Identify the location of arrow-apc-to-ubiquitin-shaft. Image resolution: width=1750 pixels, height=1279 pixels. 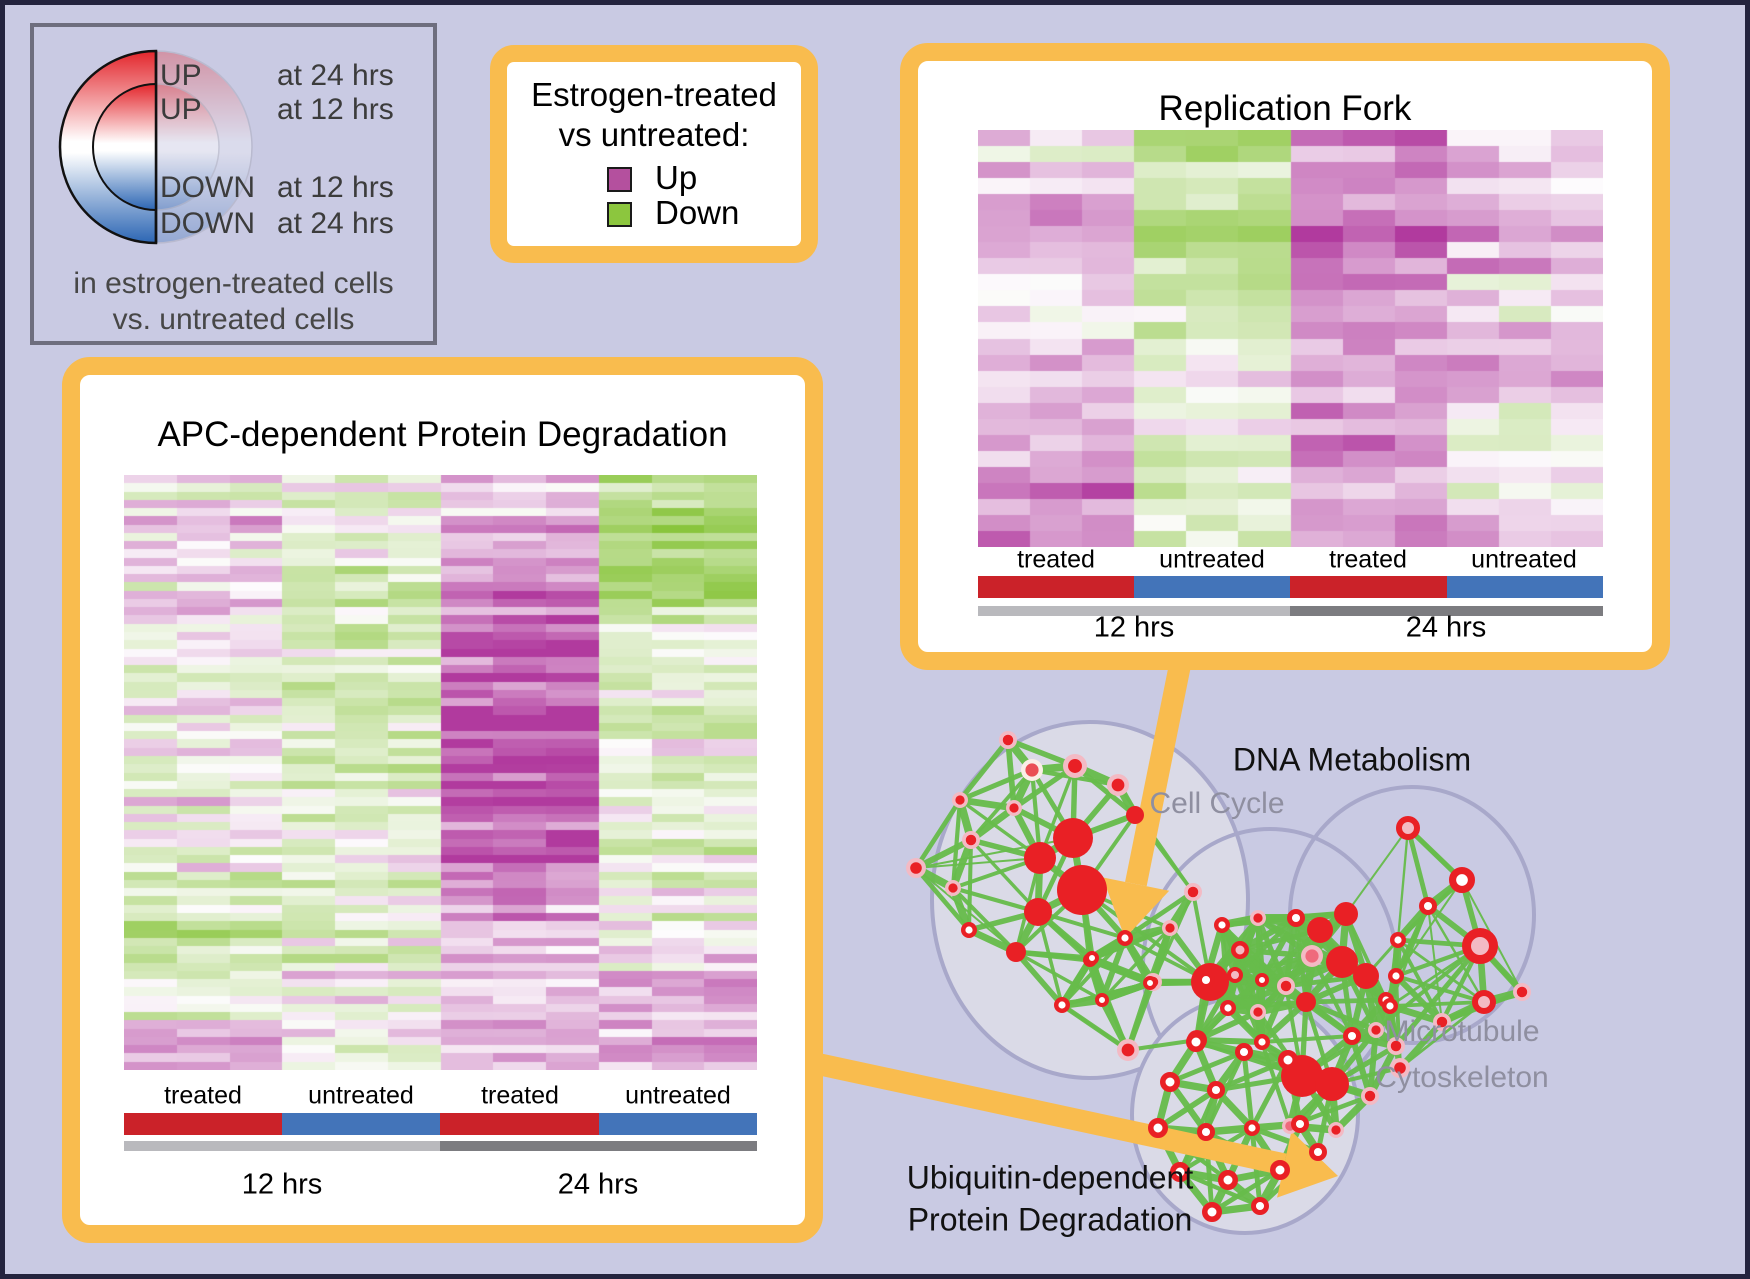
(1051, 1114).